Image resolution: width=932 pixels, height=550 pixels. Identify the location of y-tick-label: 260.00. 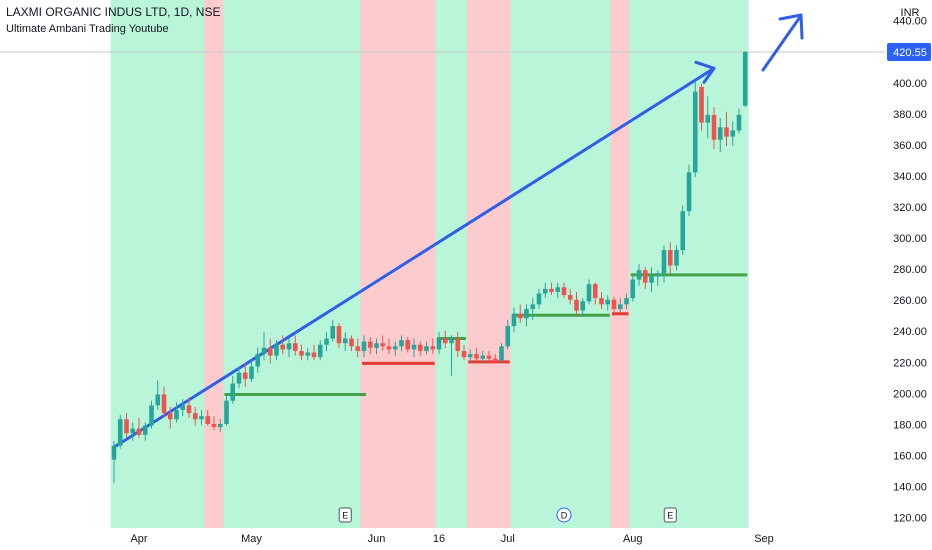
(910, 301).